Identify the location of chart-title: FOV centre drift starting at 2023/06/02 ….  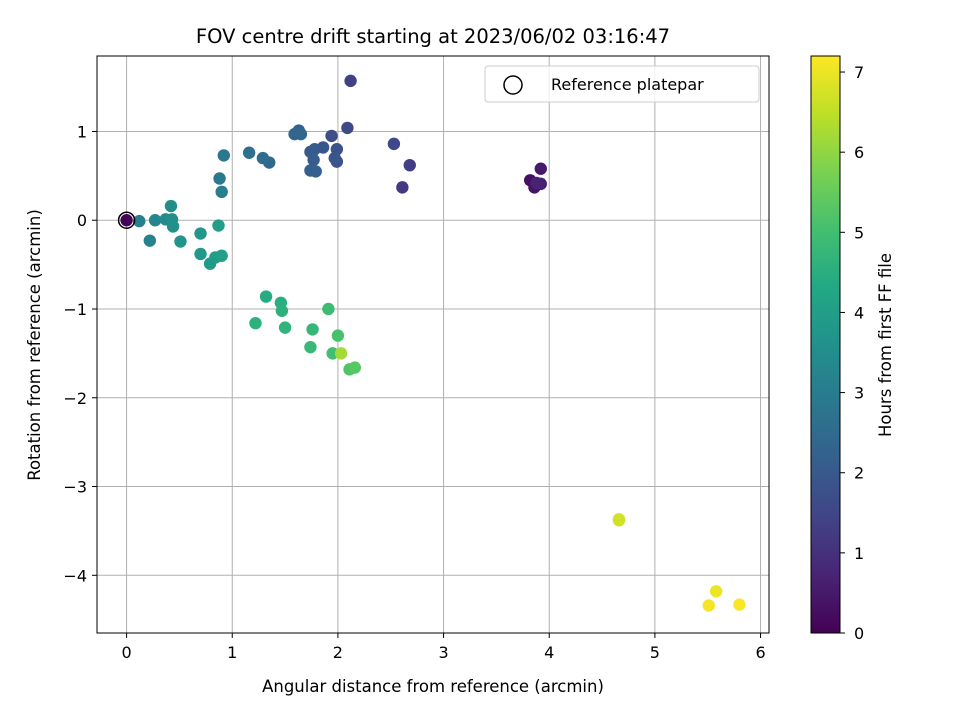
(433, 36).